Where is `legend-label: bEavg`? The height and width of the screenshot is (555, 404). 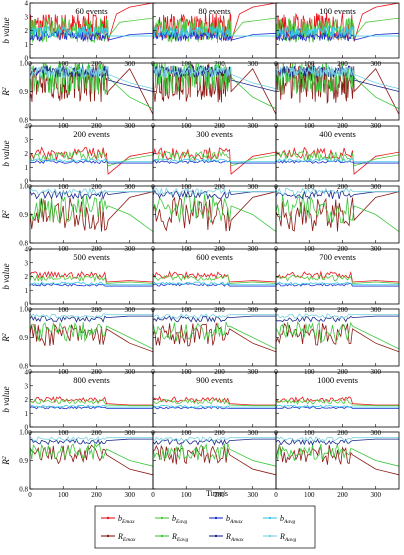 legend-label: bEavg is located at coordinates (180, 519).